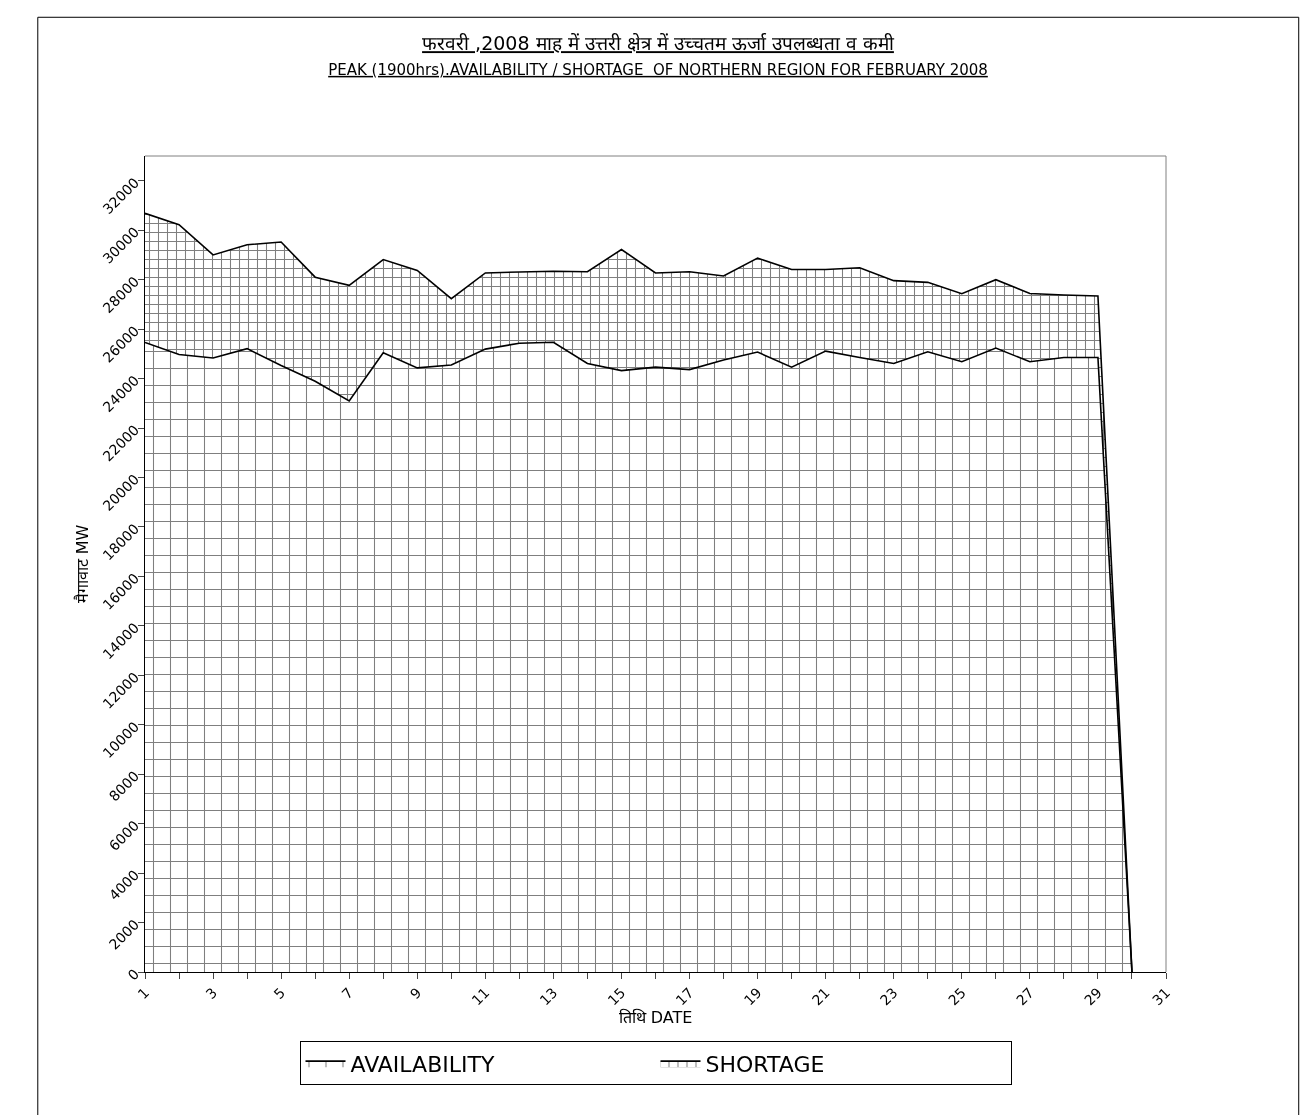  Describe the element at coordinates (1025, 996) in the screenshot. I see `x-tick-label: 27` at that location.